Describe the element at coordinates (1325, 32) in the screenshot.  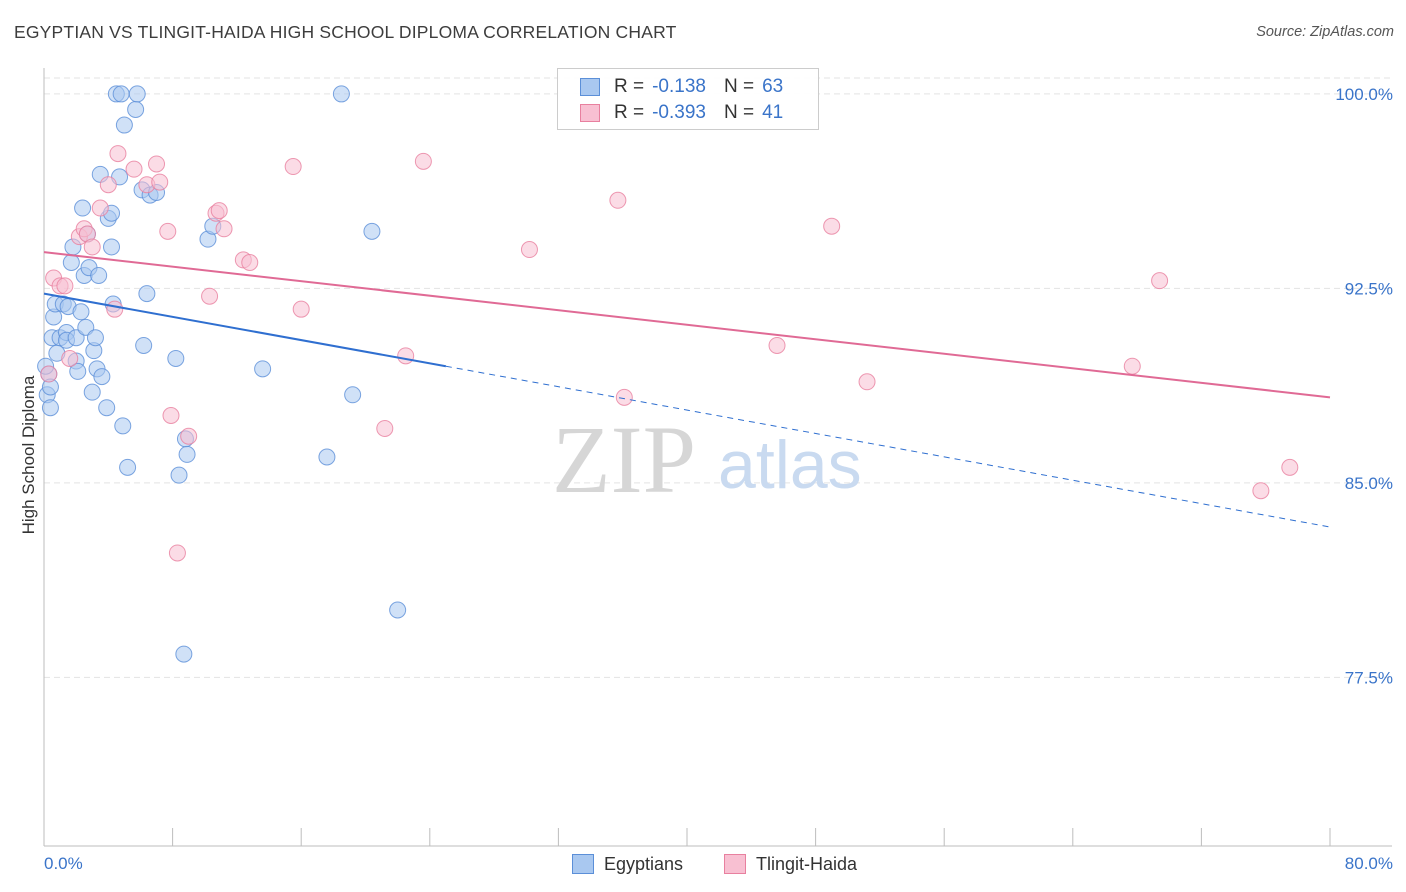
I see `source-label: Source: ZipAtlas.com` at that location.